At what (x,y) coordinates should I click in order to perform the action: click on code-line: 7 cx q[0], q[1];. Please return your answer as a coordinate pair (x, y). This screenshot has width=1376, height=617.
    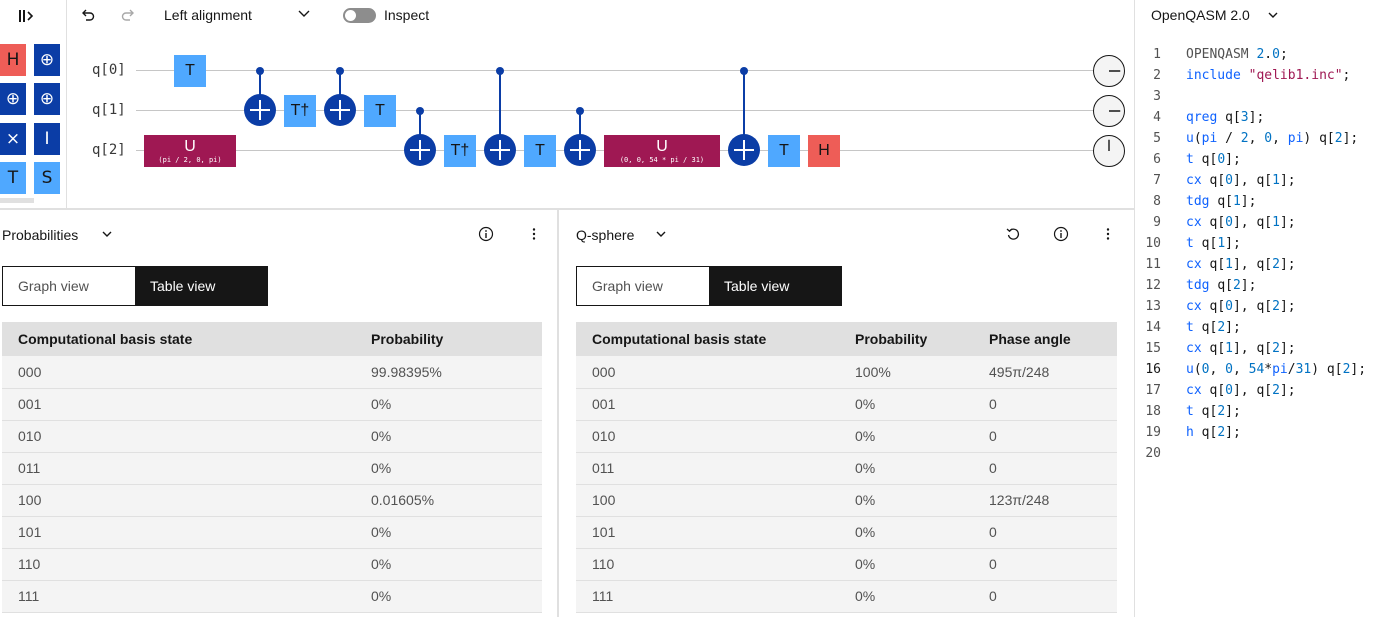
    Looking at the image, I should click on (1255, 180).